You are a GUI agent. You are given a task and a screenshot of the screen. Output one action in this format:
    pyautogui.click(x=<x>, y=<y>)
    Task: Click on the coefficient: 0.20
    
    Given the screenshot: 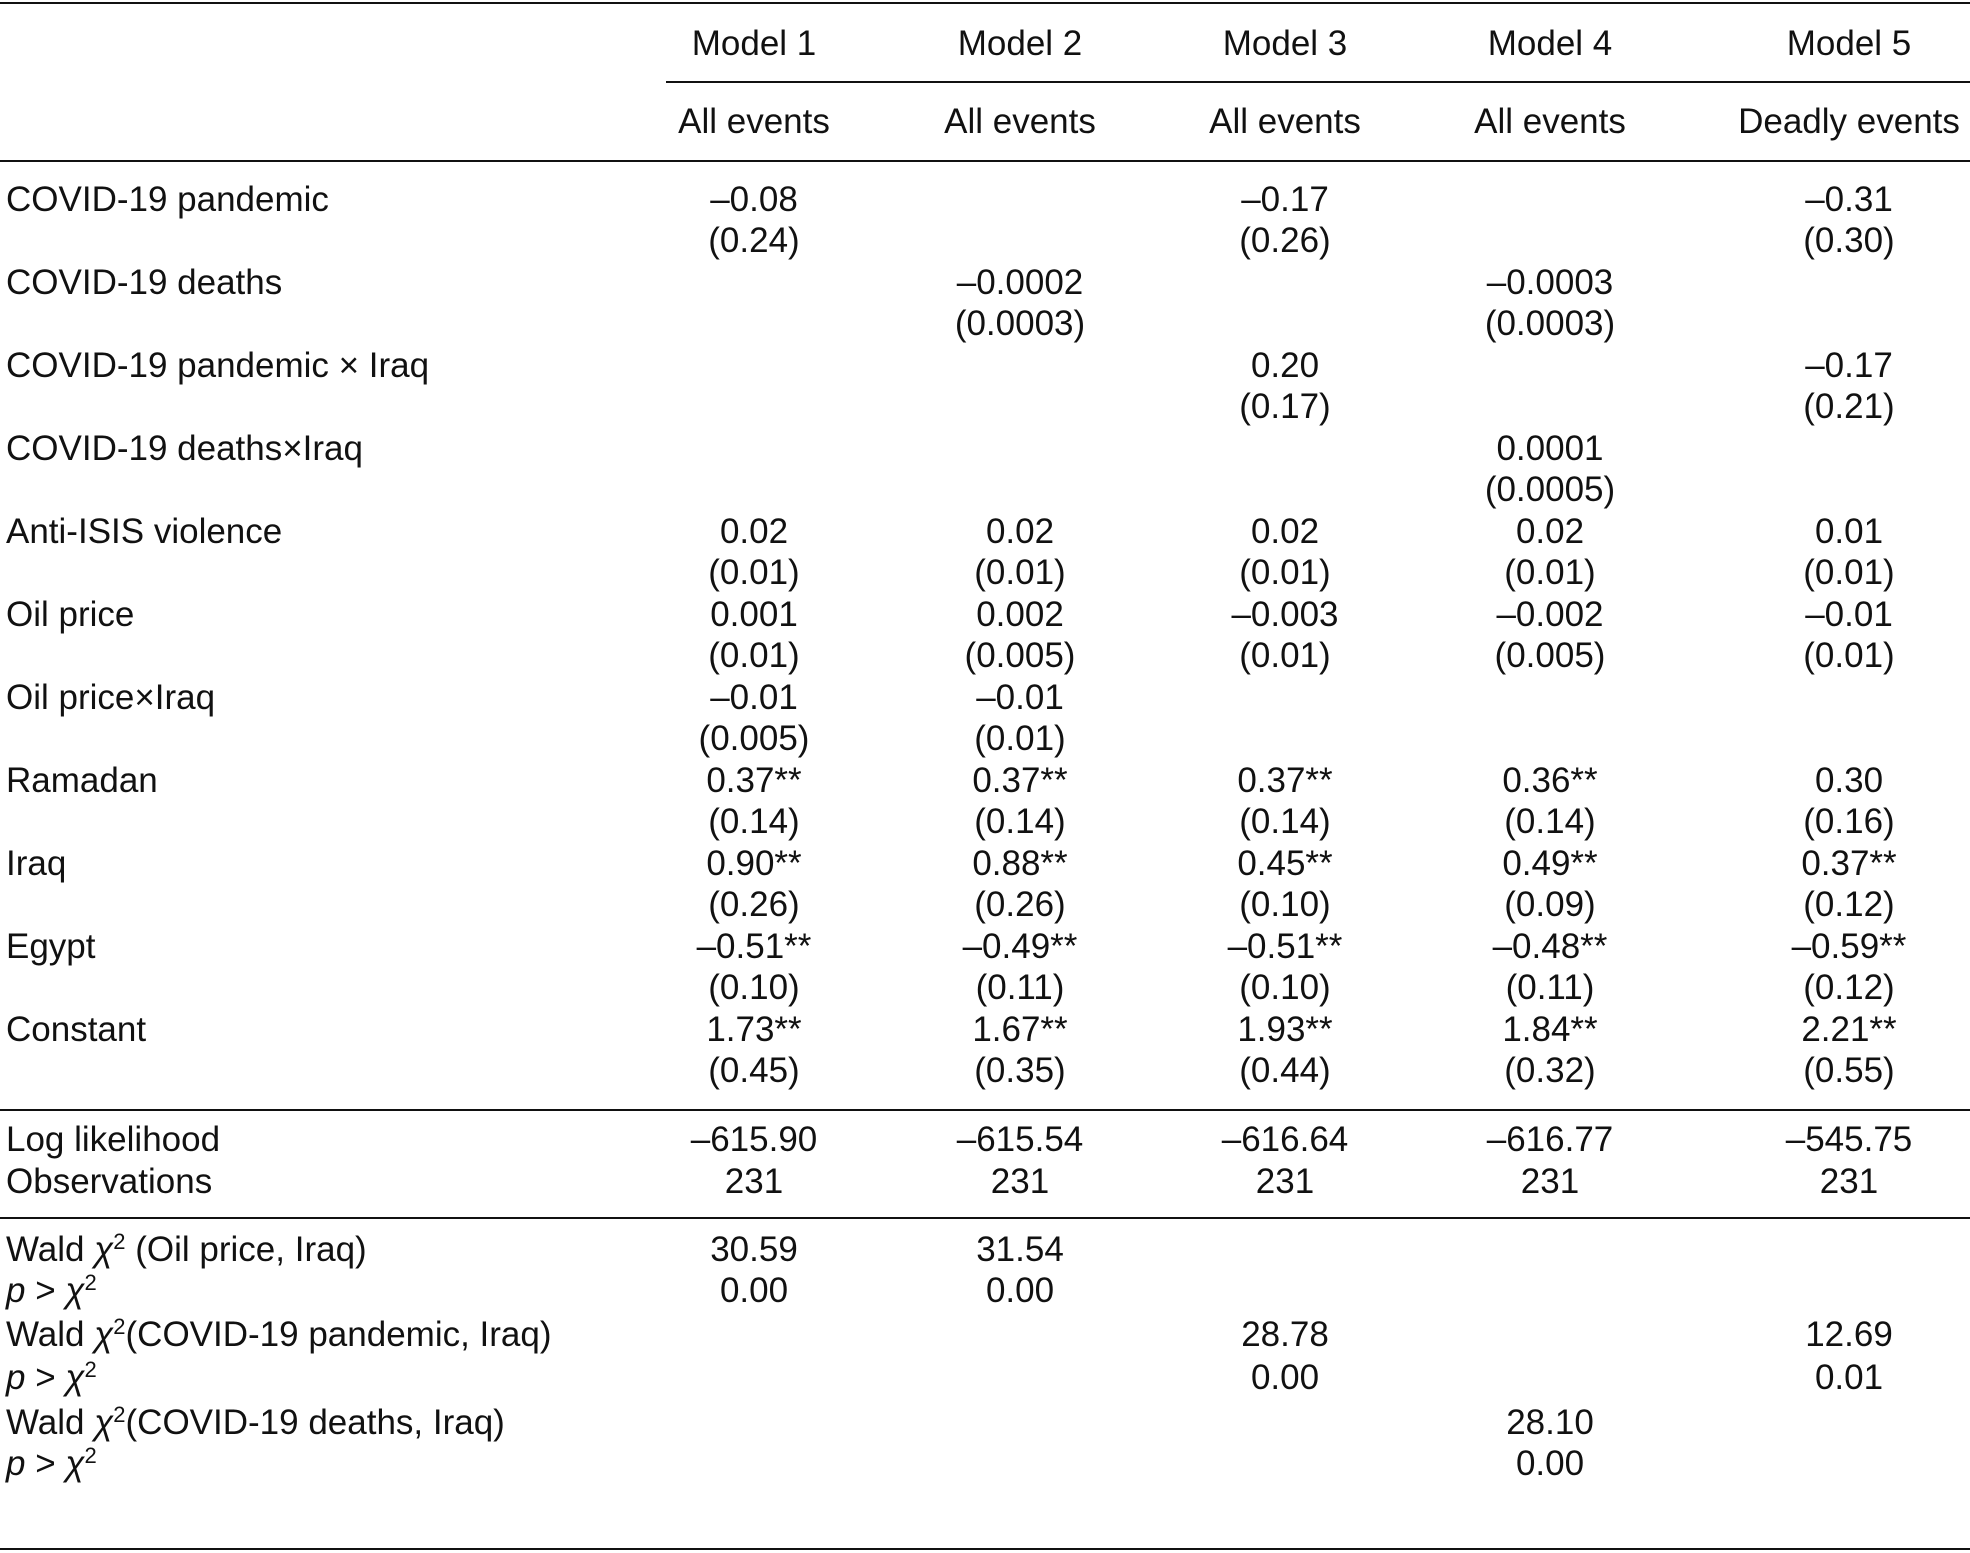 What is the action you would take?
    pyautogui.click(x=1285, y=365)
    